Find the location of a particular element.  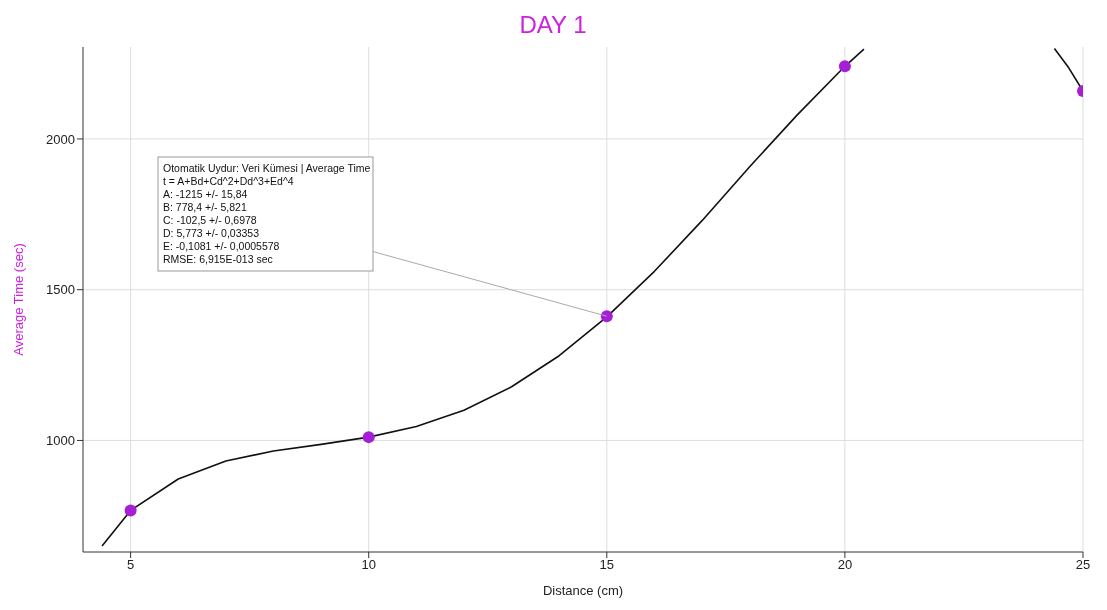

x-tick-label: 10 is located at coordinates (368, 565).